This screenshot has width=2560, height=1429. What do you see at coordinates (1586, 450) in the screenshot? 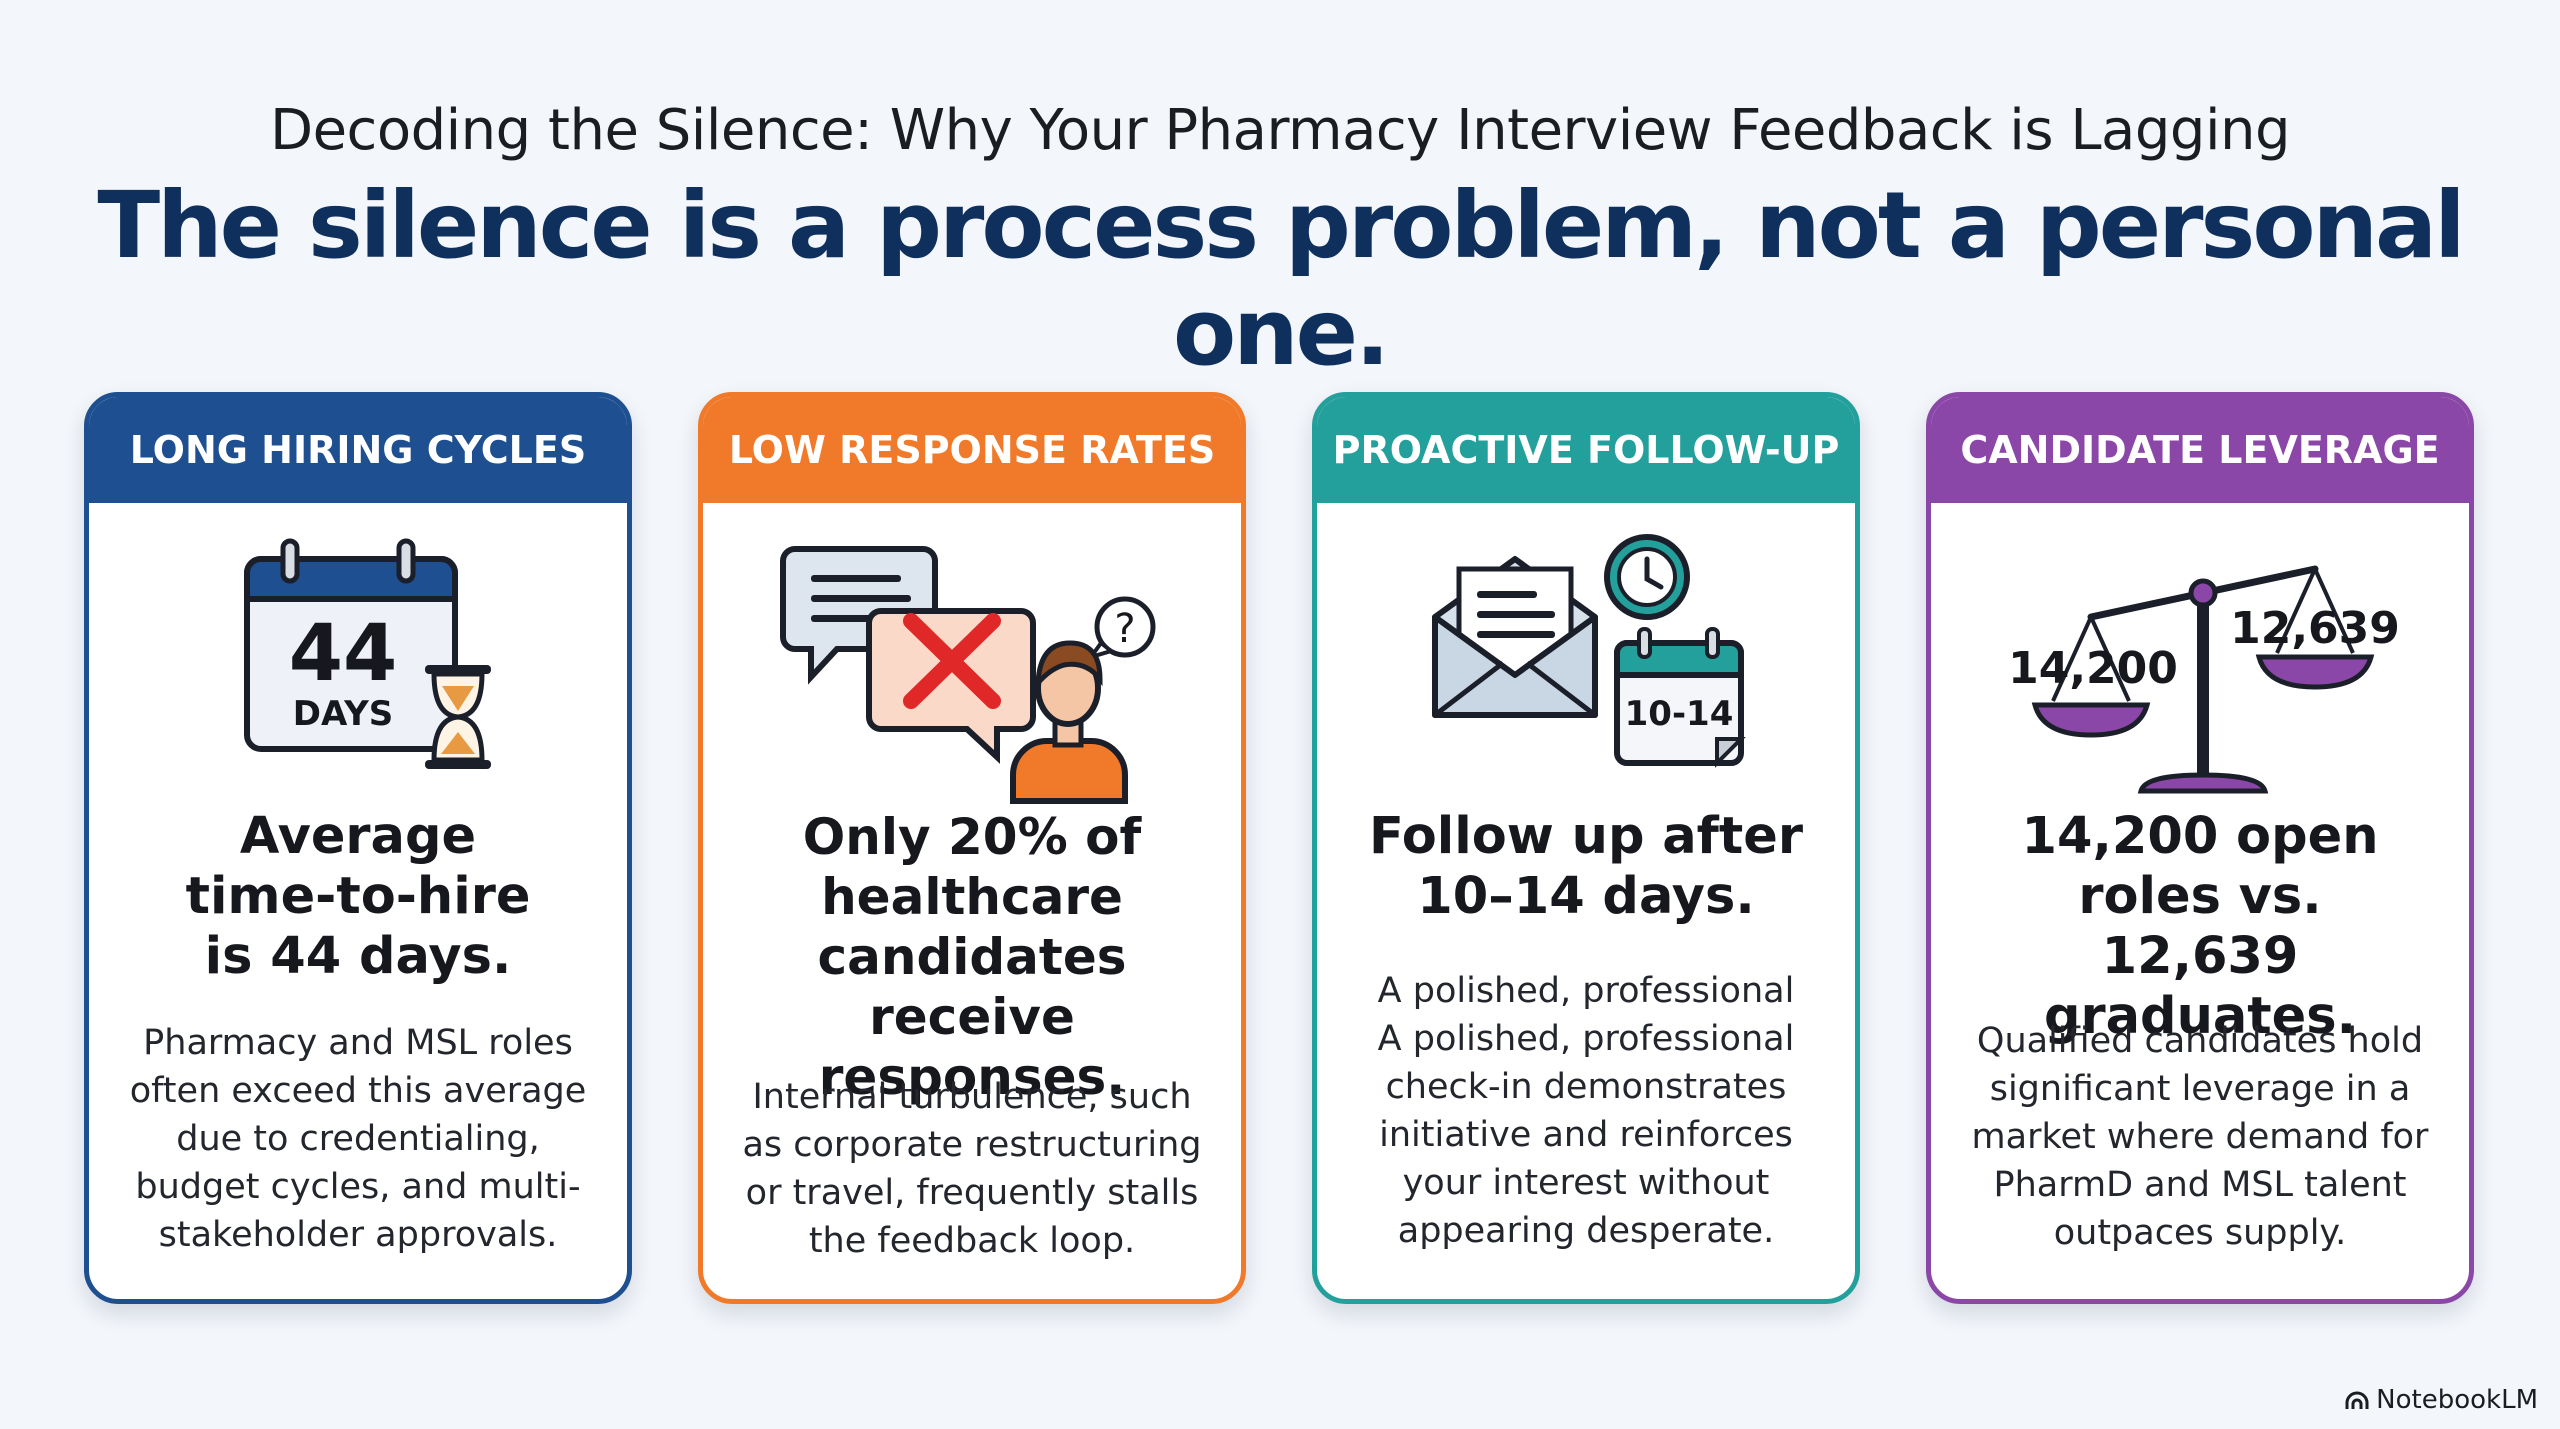
I see `card-header: PROACTIVE FOLLOW-UP` at bounding box center [1586, 450].